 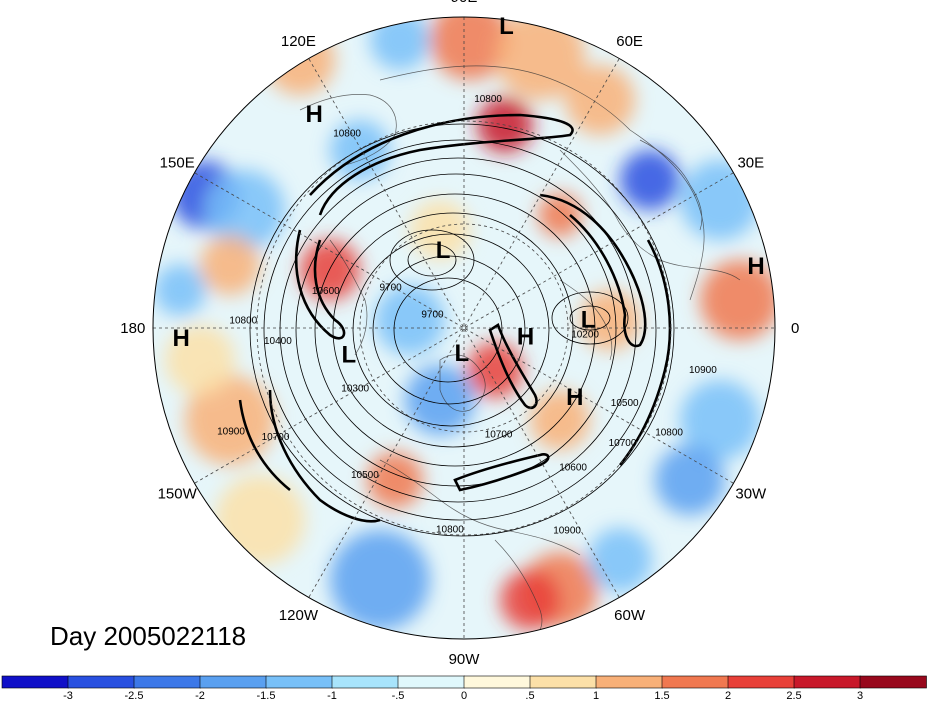 I want to click on colorbar-tick-label: 3, so click(x=860, y=696).